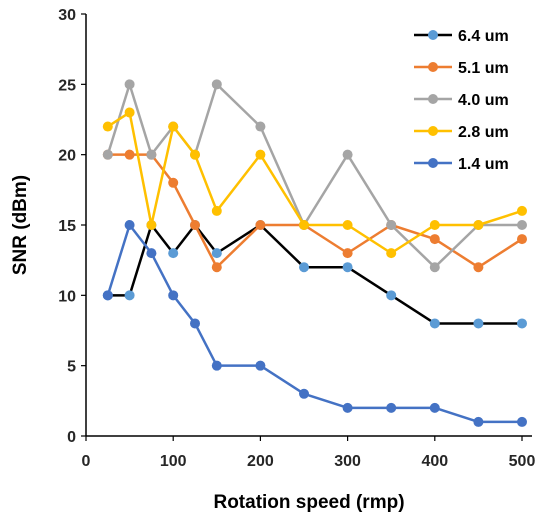  I want to click on x-tick-label: 500, so click(522, 461).